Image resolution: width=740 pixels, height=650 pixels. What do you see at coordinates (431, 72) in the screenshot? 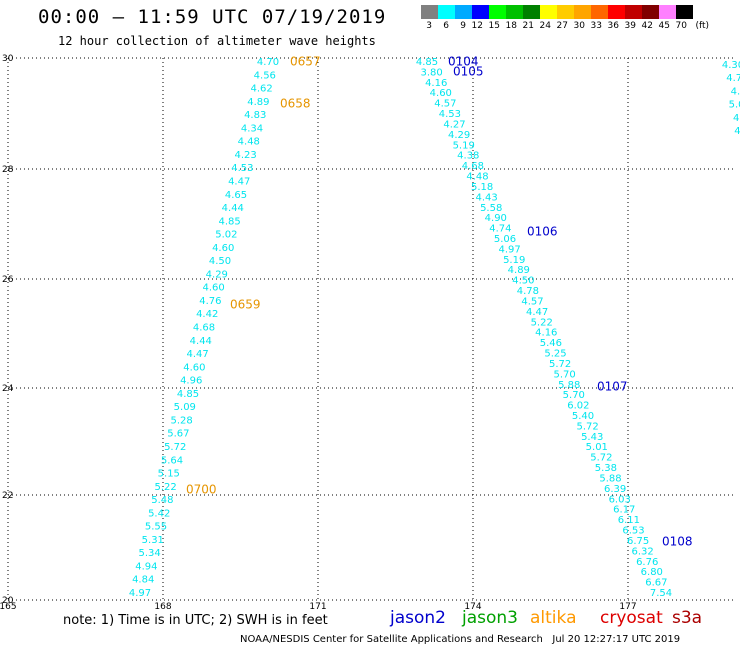
I see `wave-height-value: 3.80` at bounding box center [431, 72].